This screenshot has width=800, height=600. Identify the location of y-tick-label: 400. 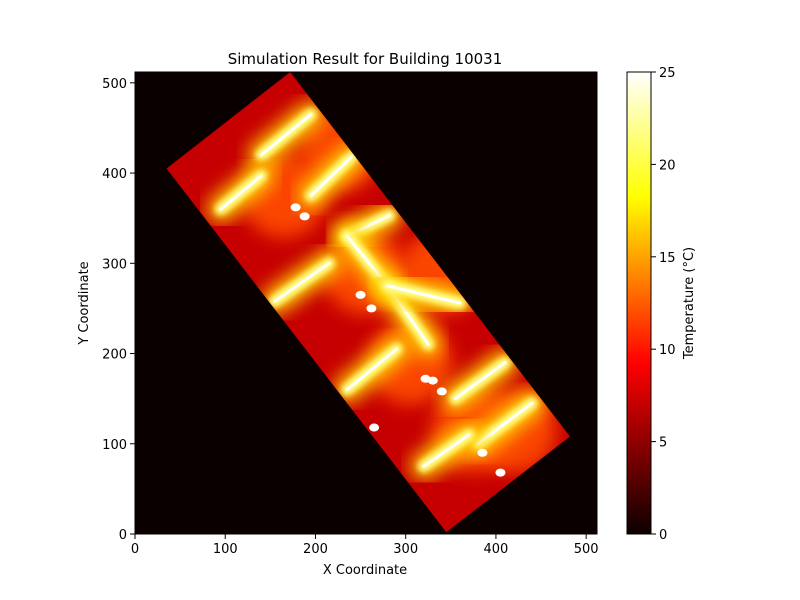
(114, 174).